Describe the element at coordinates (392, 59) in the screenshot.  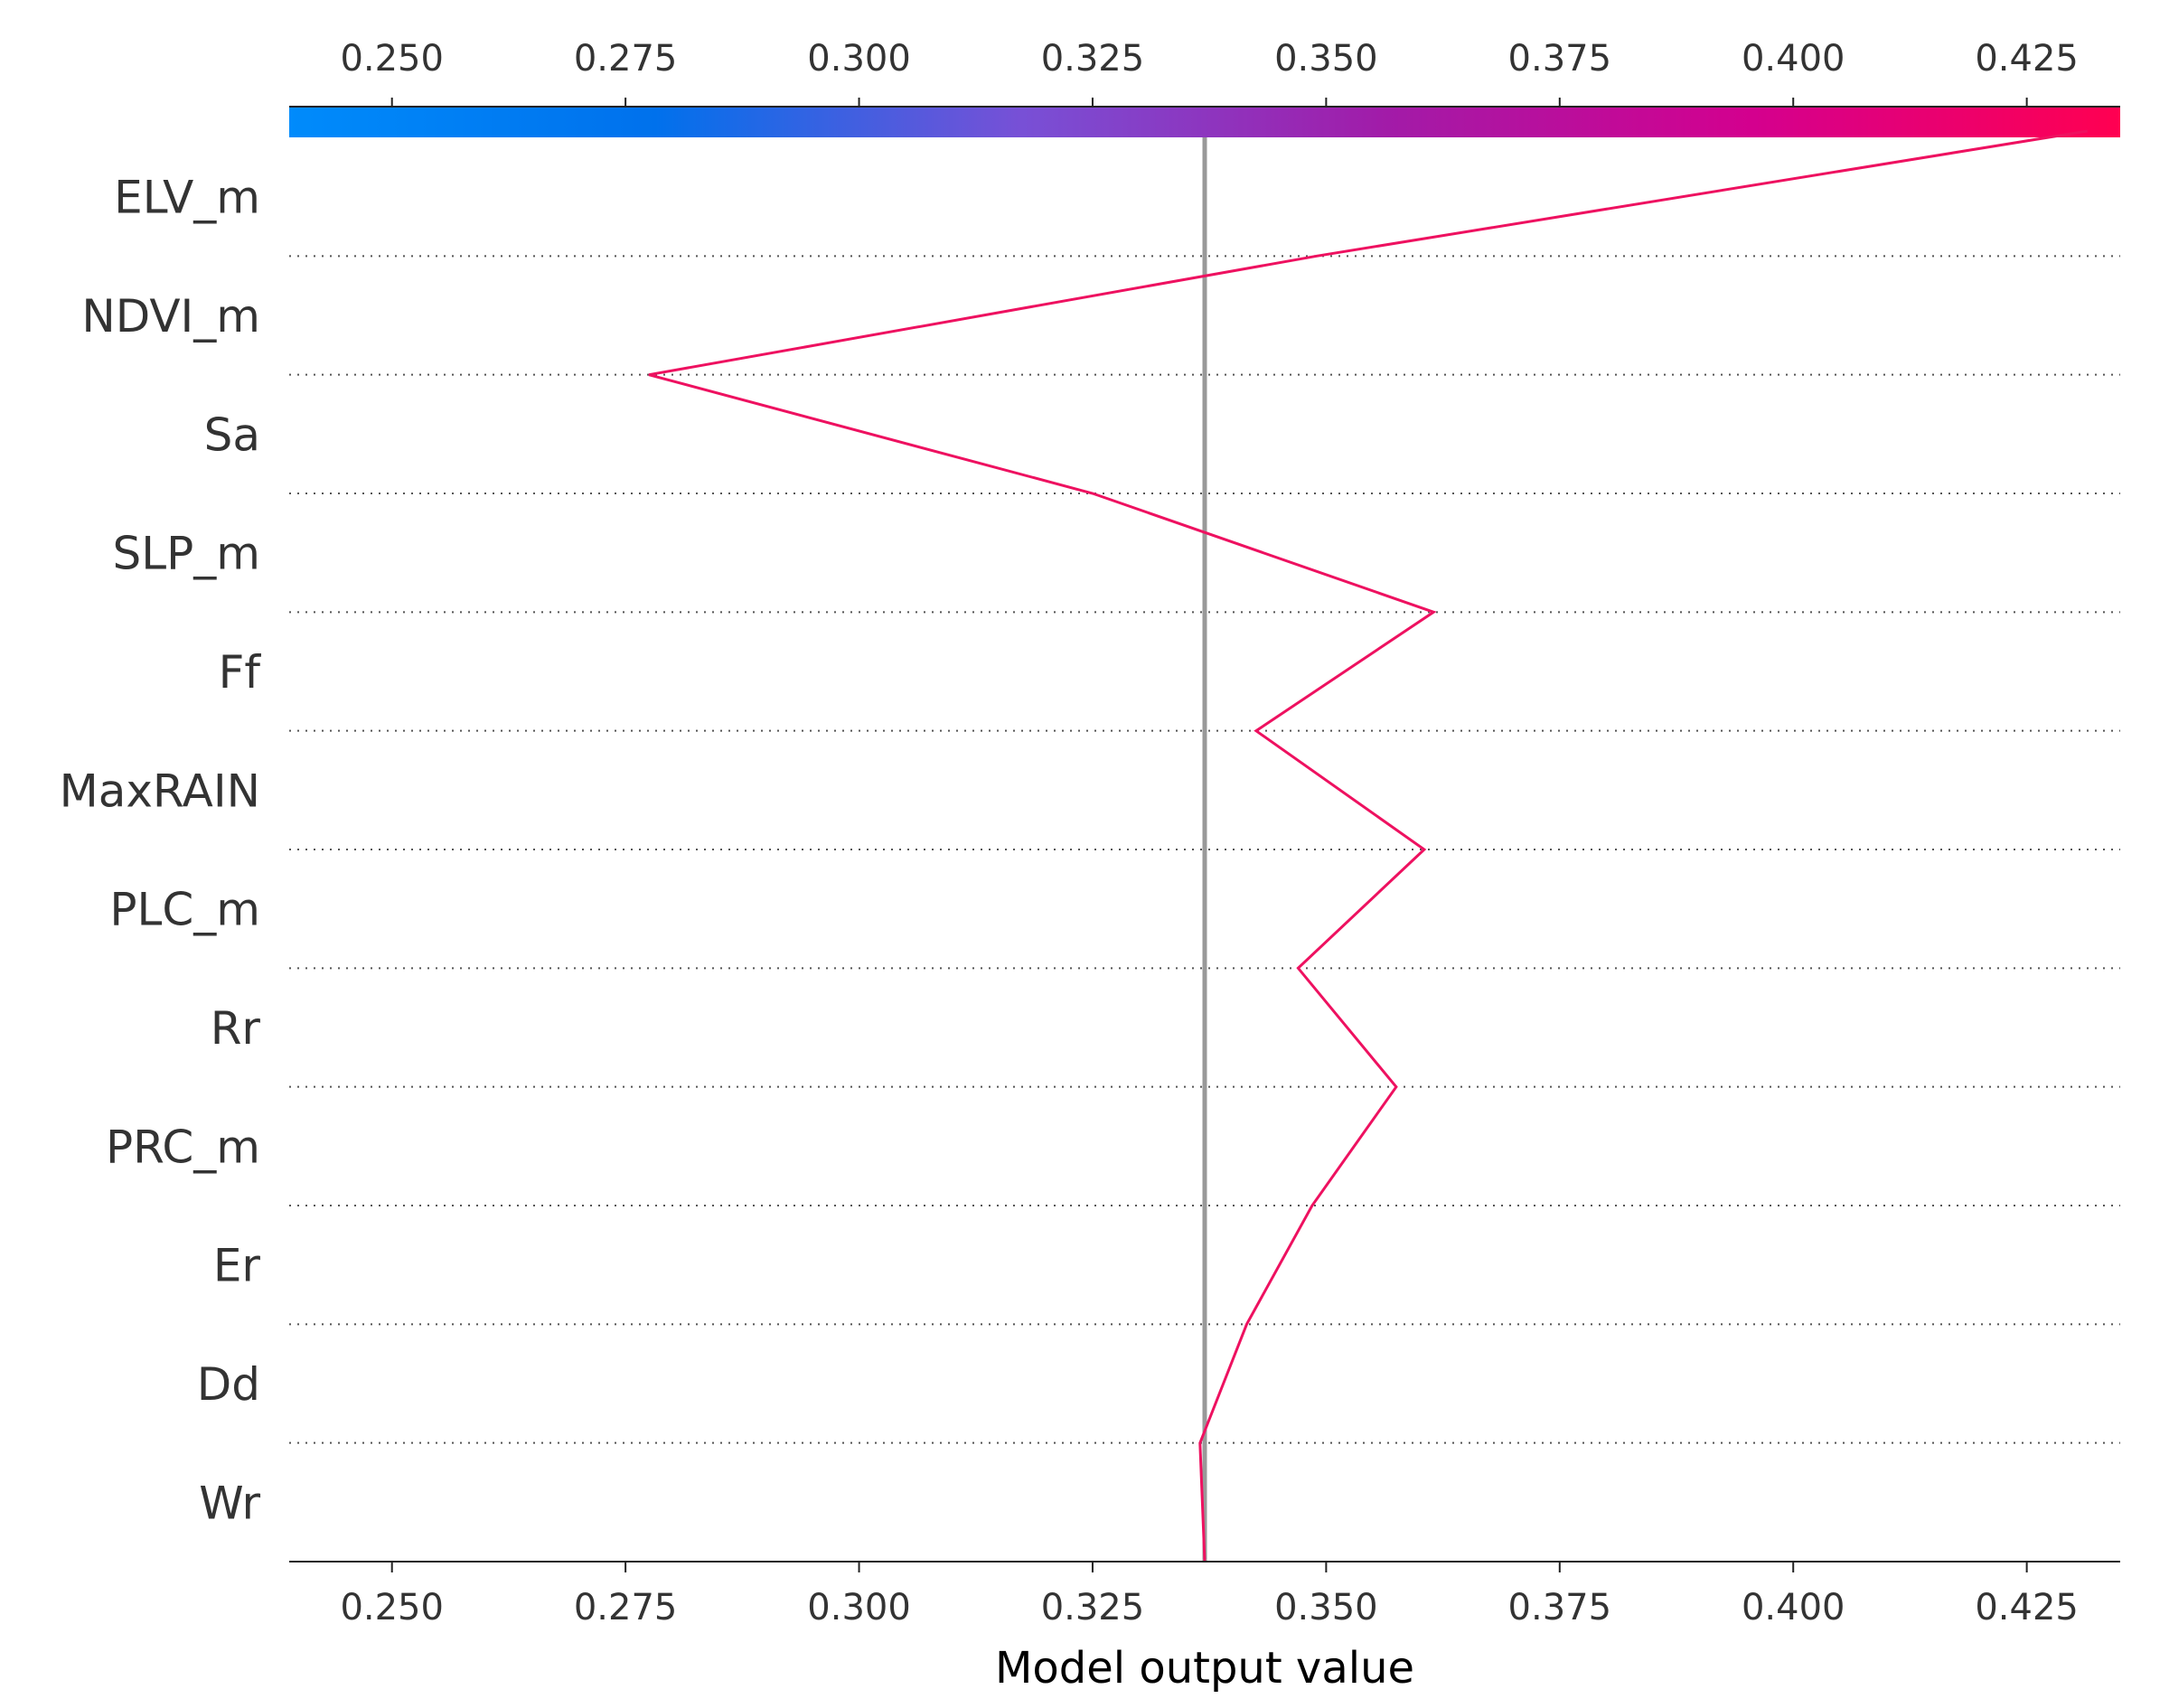
I see `top-tick-label: 0.250` at that location.